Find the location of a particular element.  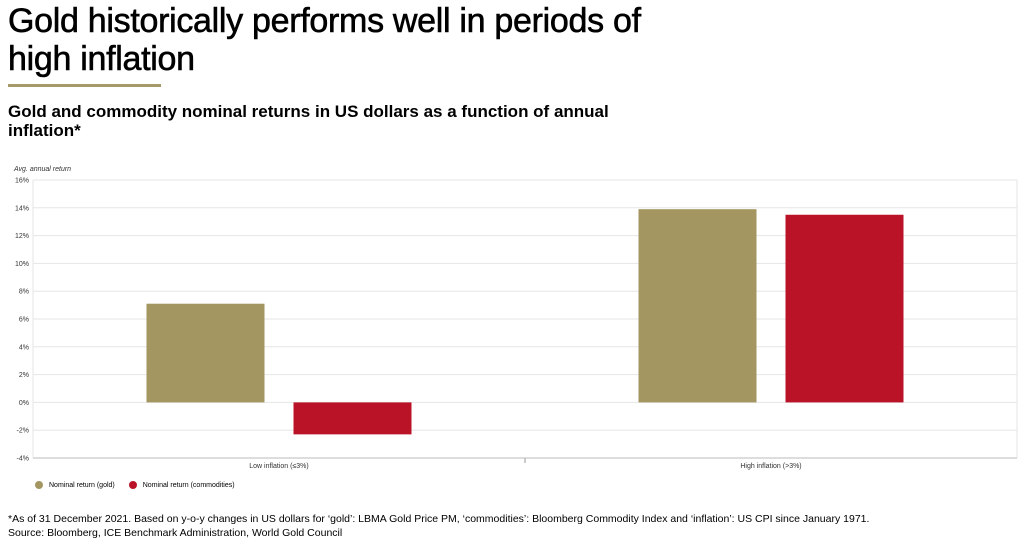

y-tick-label: 10% is located at coordinates (22, 264).